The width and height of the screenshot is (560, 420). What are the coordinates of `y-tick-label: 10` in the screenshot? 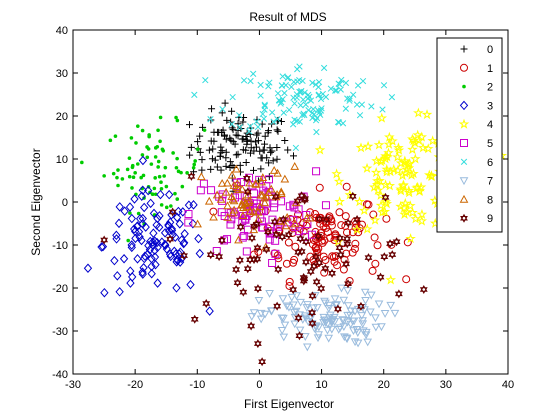 It's located at (62, 160).